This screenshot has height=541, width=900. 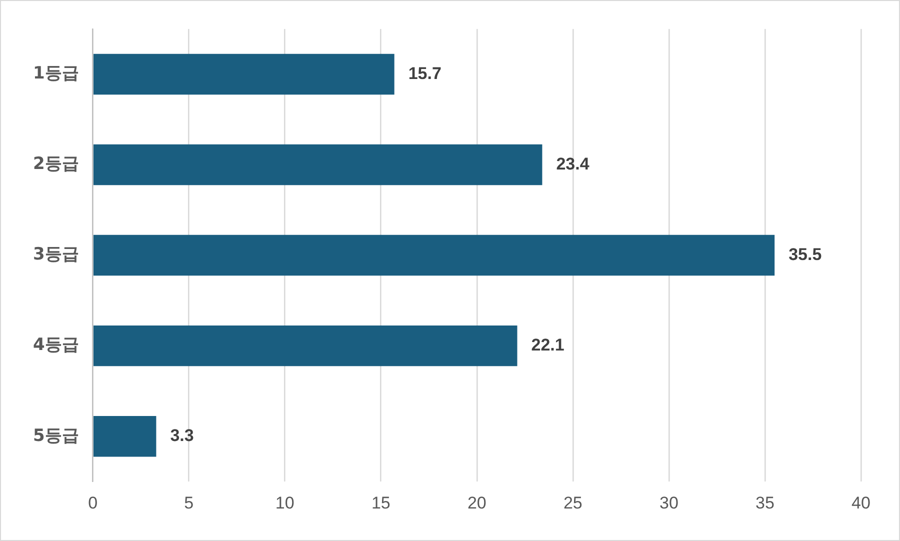 What do you see at coordinates (93, 502) in the screenshot?
I see `x-tick-label: 0` at bounding box center [93, 502].